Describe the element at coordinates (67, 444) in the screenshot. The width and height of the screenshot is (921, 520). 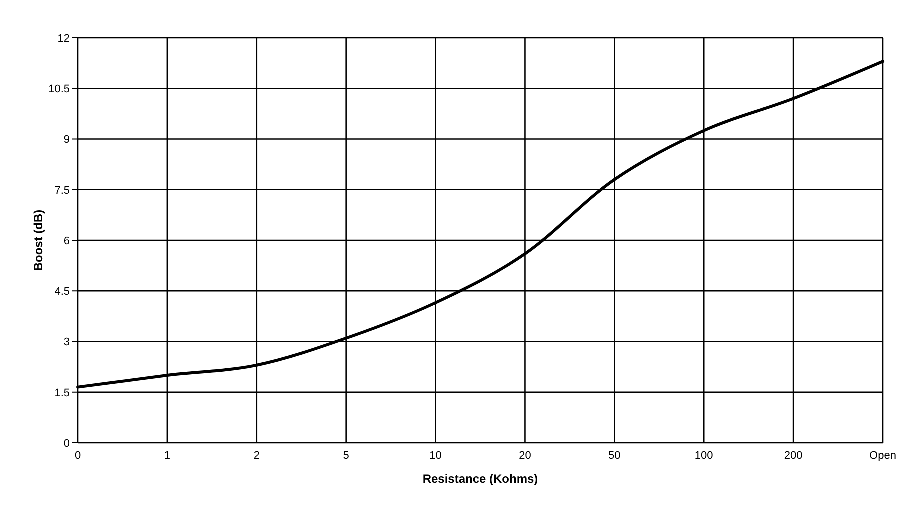
I see `y-tick-label: 0` at that location.